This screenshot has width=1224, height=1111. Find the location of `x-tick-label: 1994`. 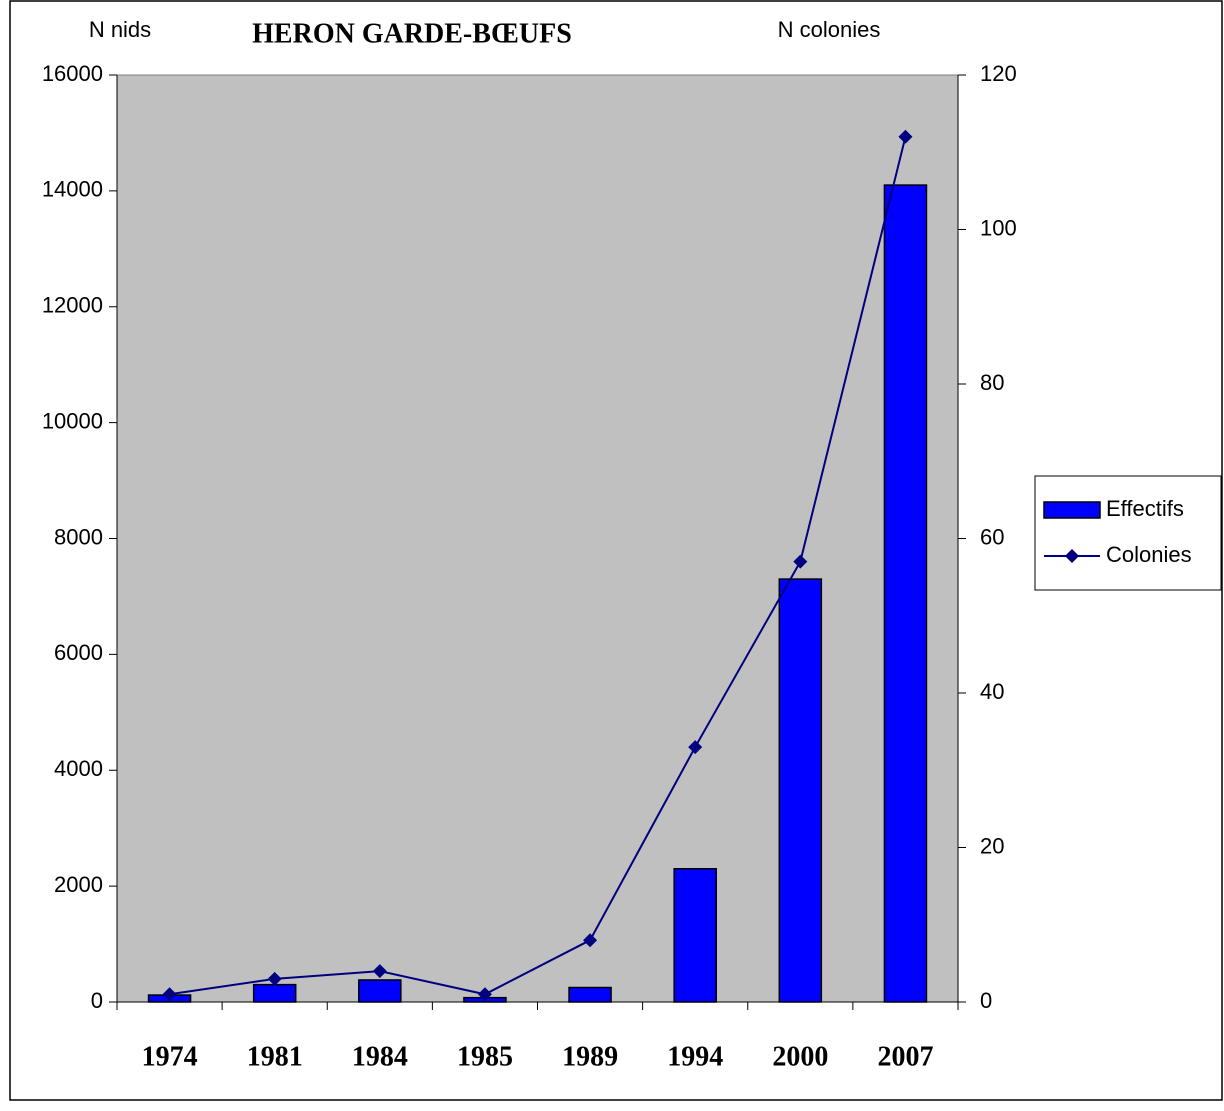

x-tick-label: 1994 is located at coordinates (695, 1056).